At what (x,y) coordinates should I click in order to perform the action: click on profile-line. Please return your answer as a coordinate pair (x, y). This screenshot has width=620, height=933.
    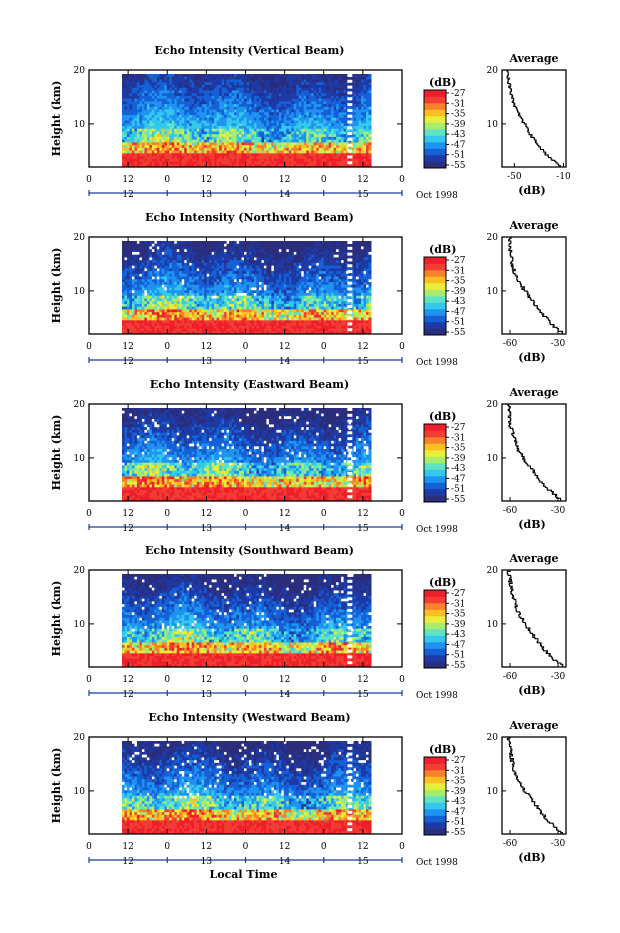
    Looking at the image, I should click on (533, 118).